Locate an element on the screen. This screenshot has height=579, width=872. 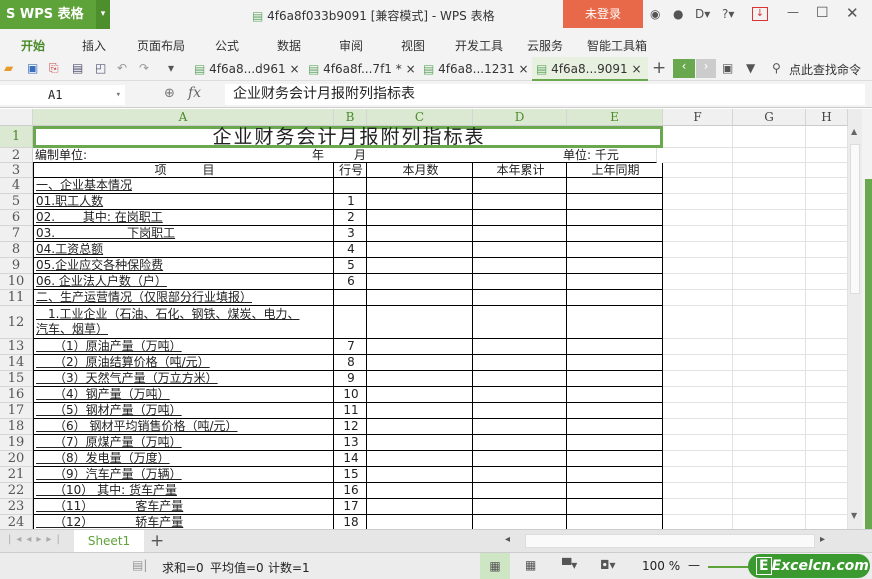
maximize-button: ☐ is located at coordinates (822, 13).